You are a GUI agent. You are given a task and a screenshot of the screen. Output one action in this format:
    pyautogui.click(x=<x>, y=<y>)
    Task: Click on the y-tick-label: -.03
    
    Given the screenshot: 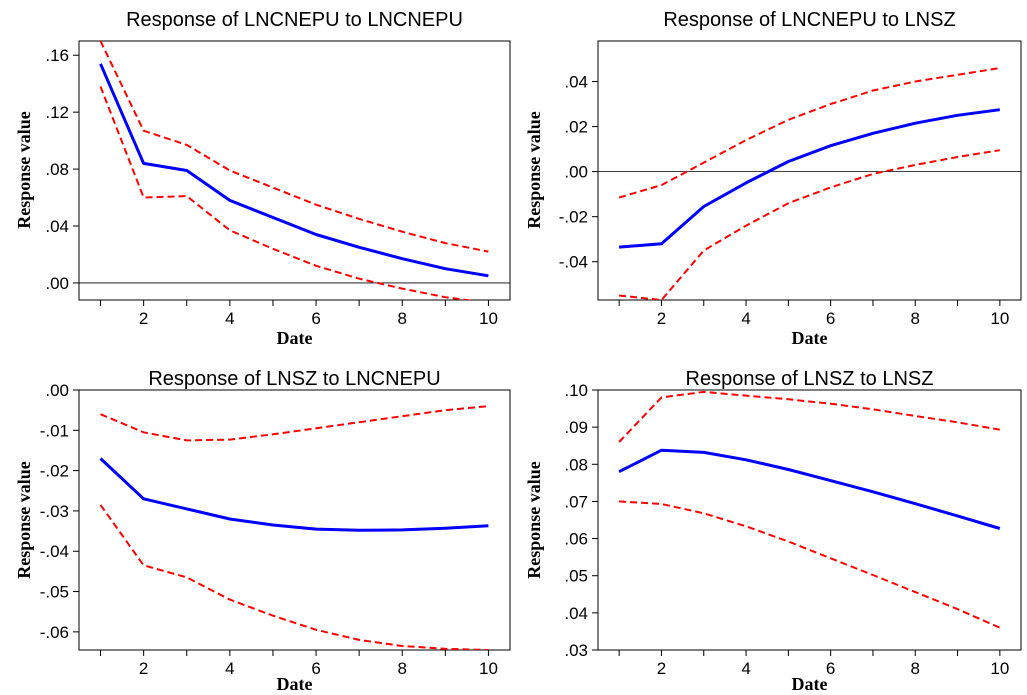 What is the action you would take?
    pyautogui.click(x=54, y=511)
    